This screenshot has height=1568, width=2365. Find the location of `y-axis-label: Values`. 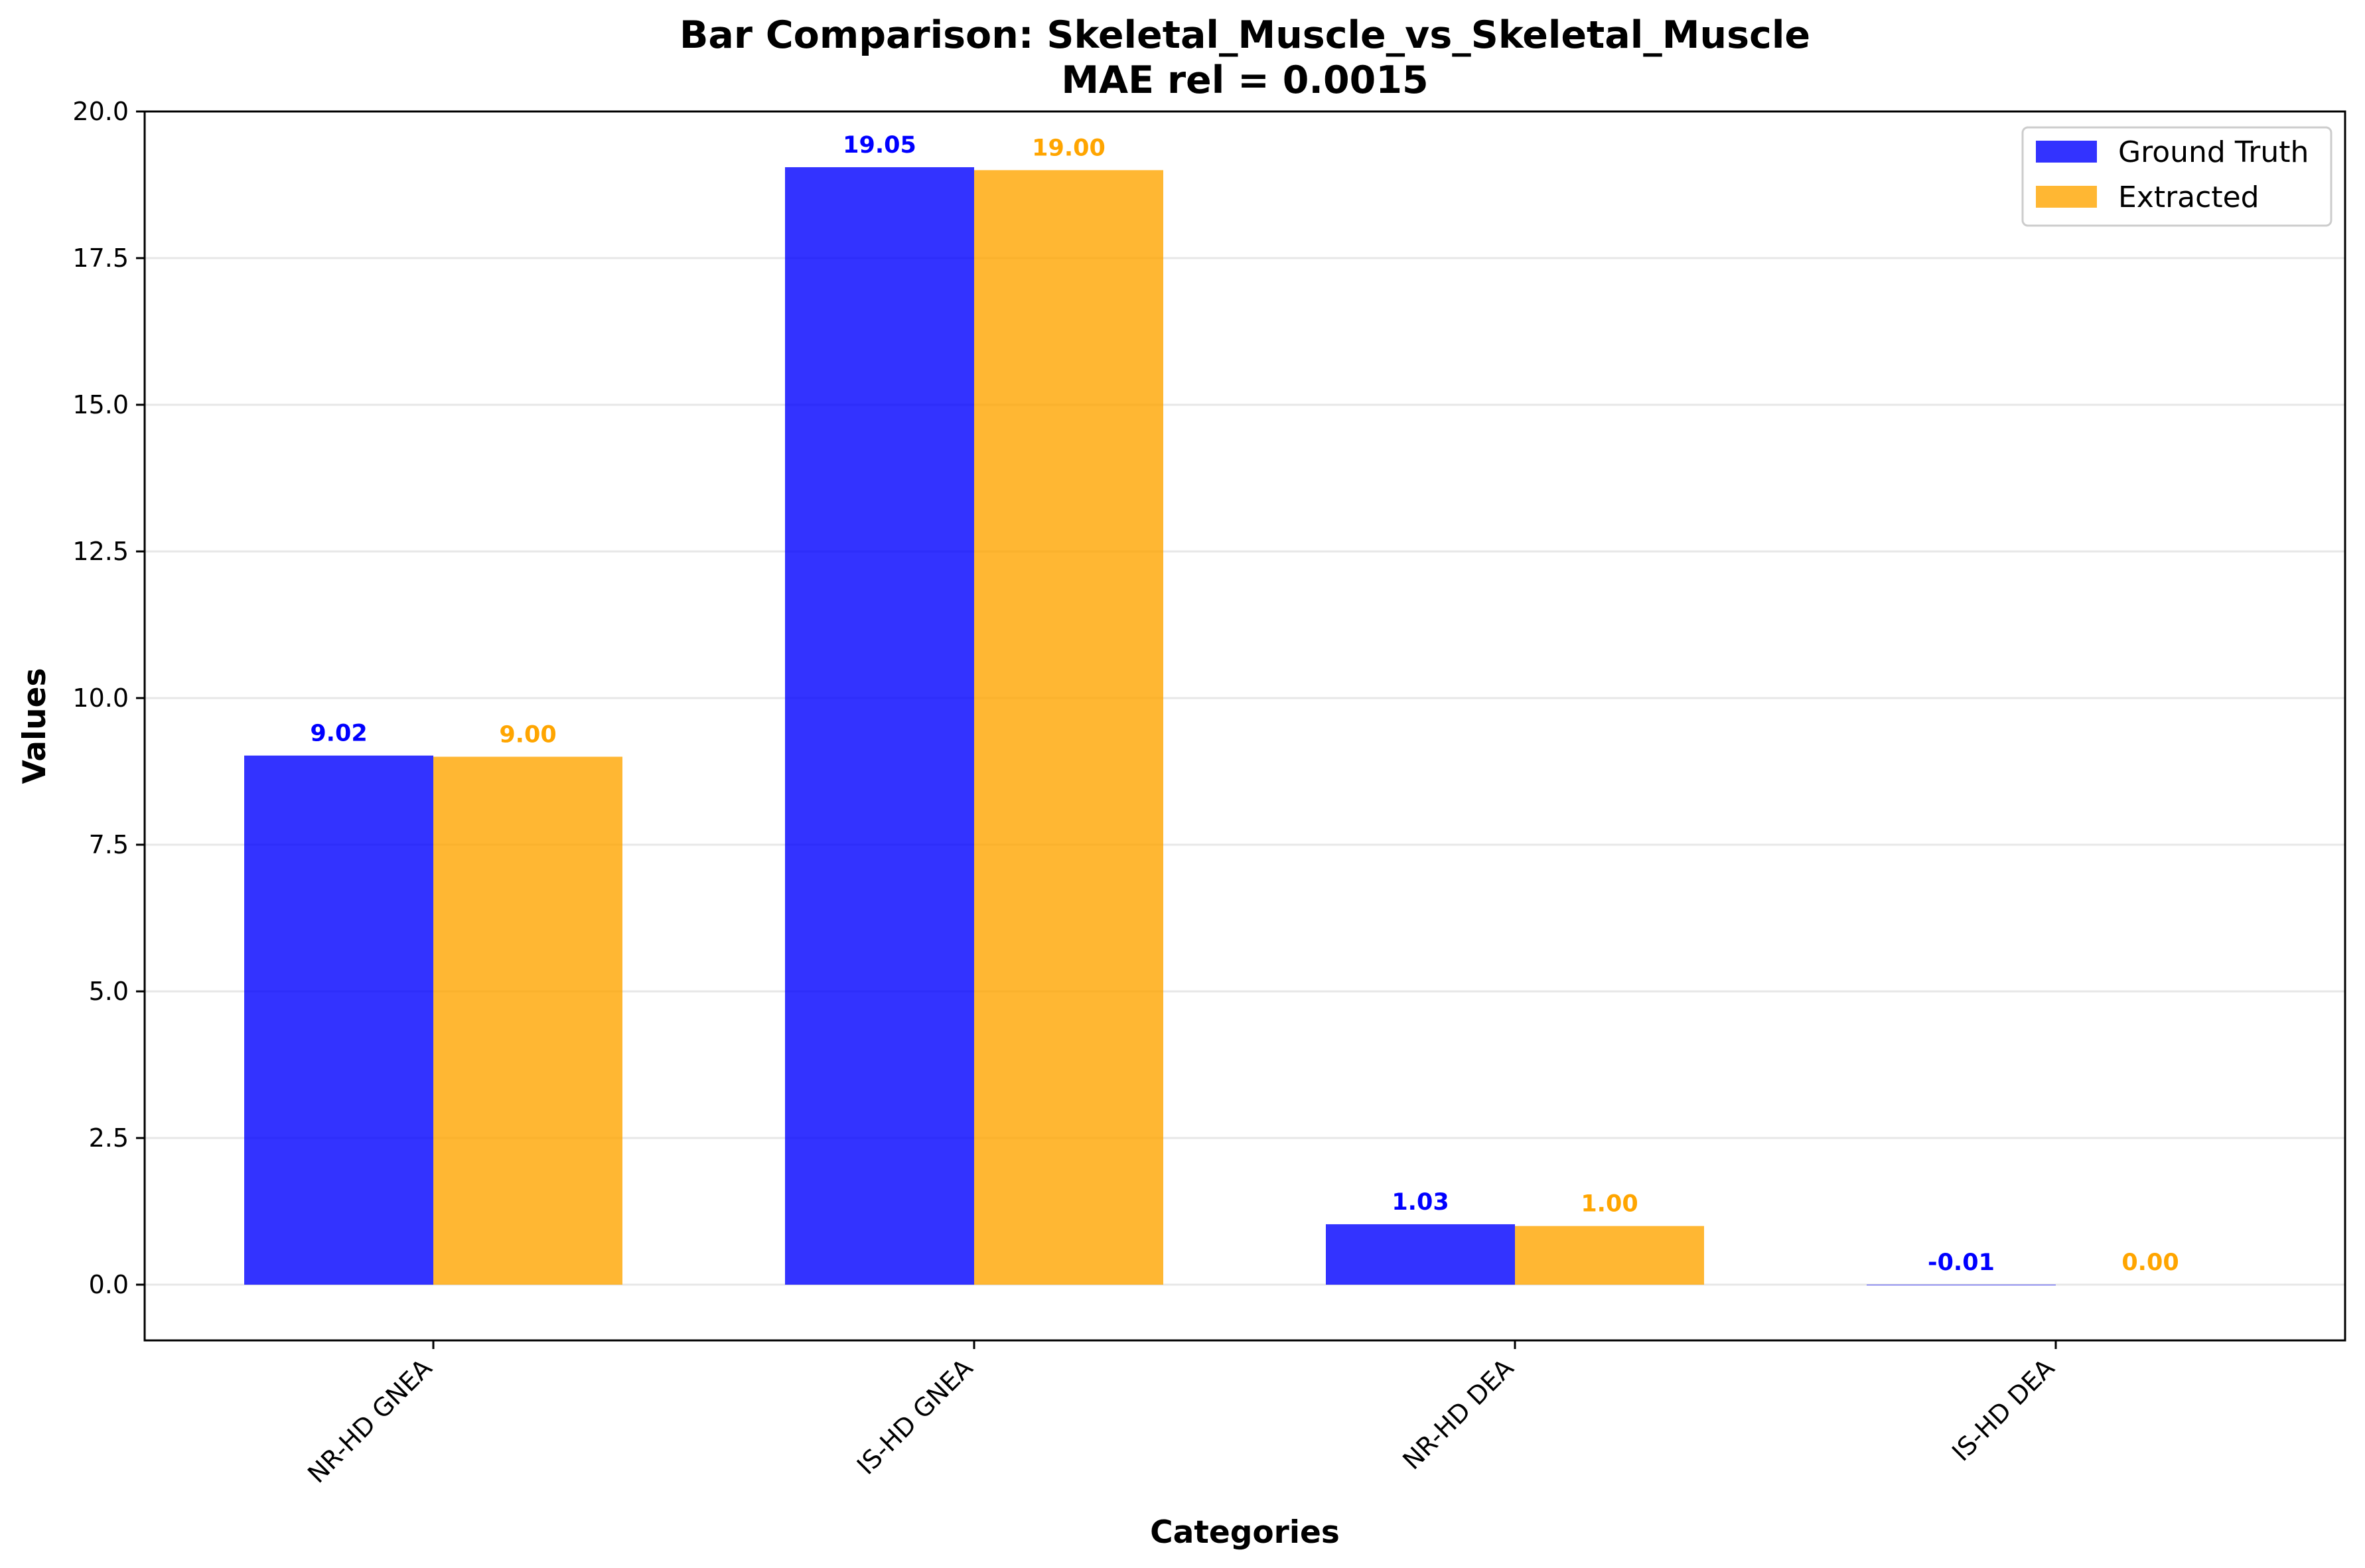

y-axis-label: Values is located at coordinates (35, 726).